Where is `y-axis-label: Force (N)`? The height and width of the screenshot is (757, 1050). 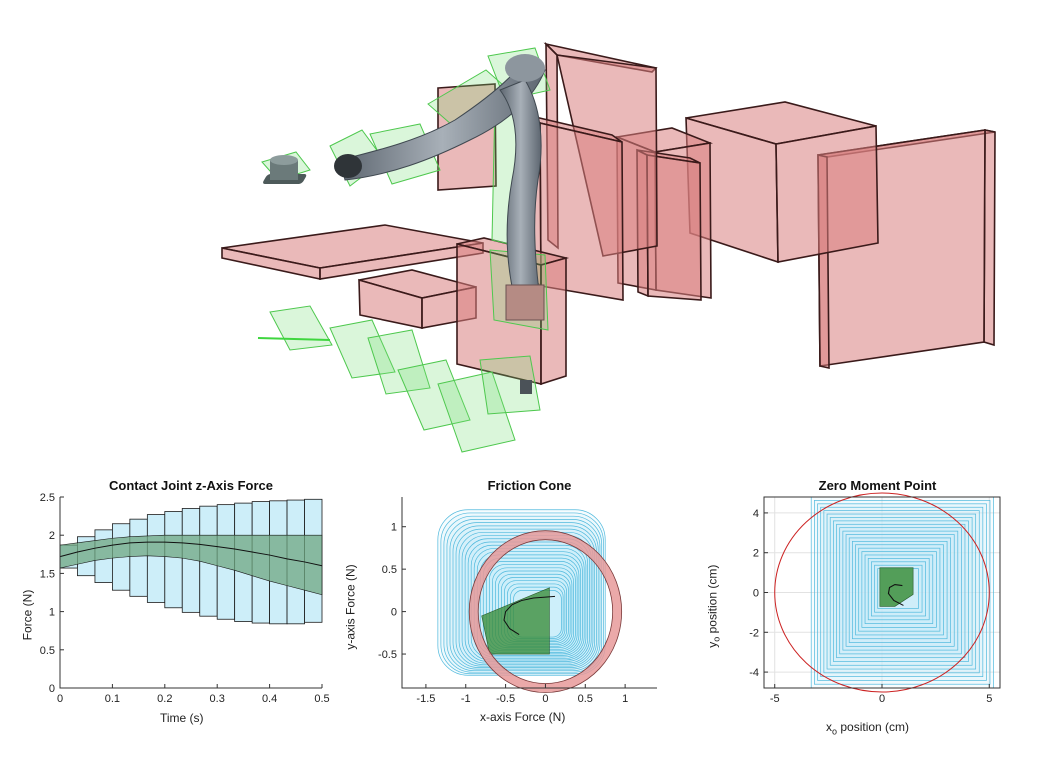 y-axis-label: Force (N) is located at coordinates (27, 615).